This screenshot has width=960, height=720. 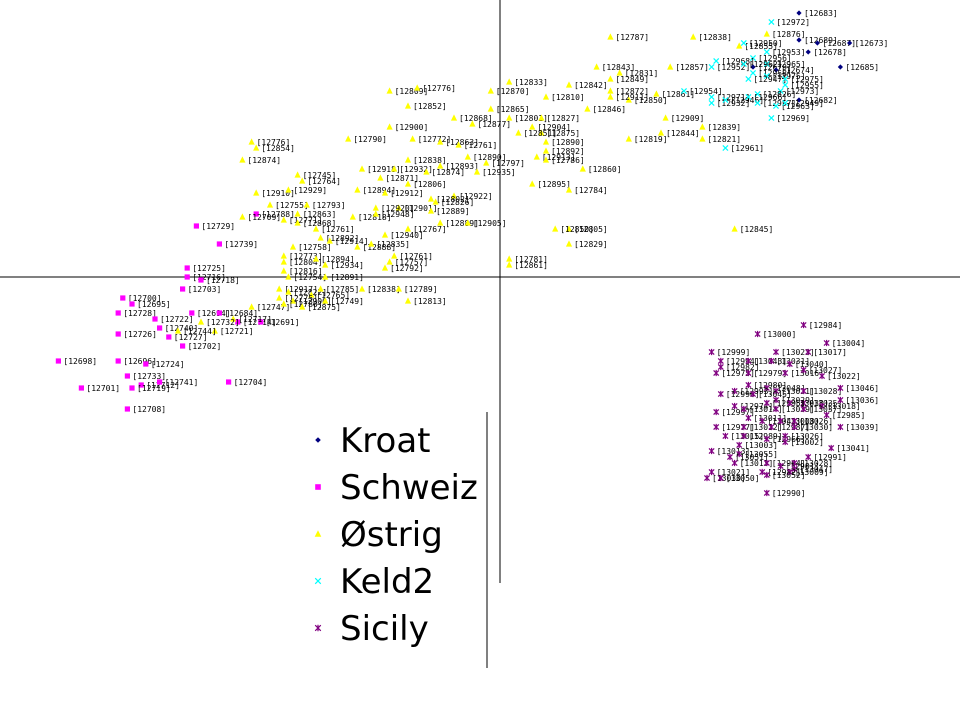 I want to click on point-label: [12984], so click(x=826, y=325).